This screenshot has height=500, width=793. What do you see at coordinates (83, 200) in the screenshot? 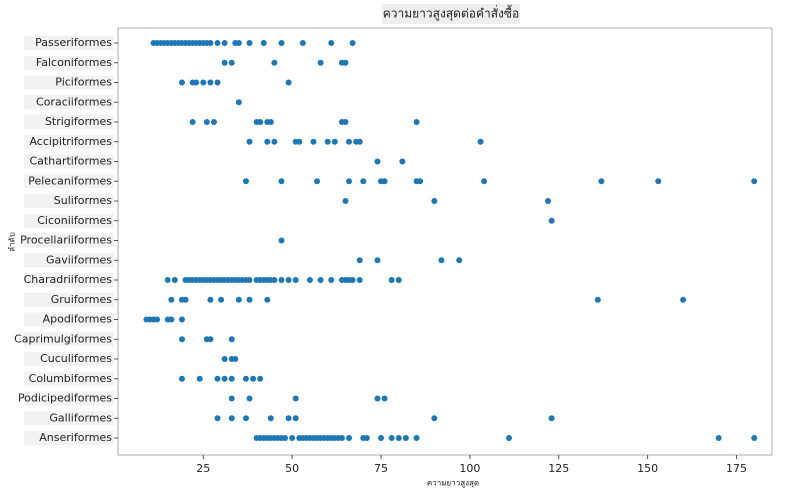
I see `y-tick-label: Suliformes` at bounding box center [83, 200].